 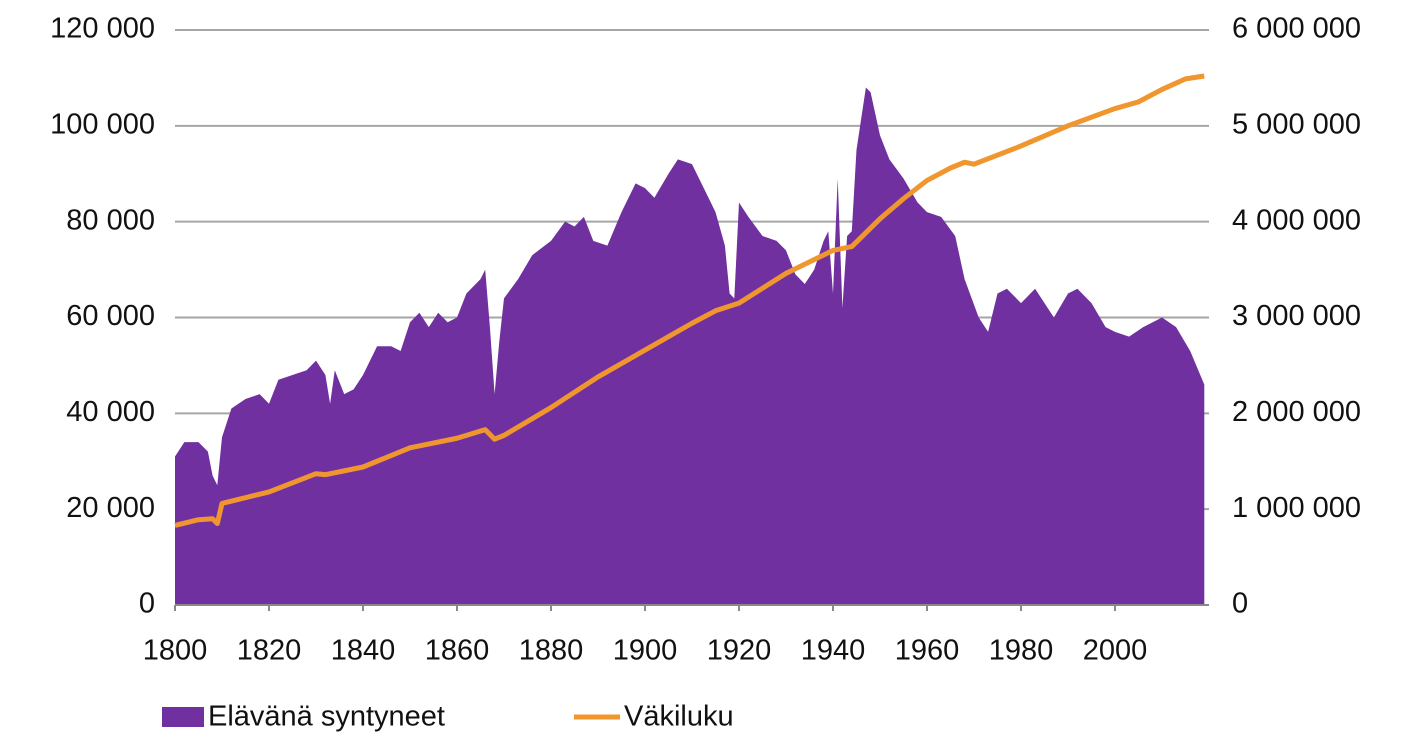 What do you see at coordinates (102, 29) in the screenshot?
I see `y-tick-label: 120 000` at bounding box center [102, 29].